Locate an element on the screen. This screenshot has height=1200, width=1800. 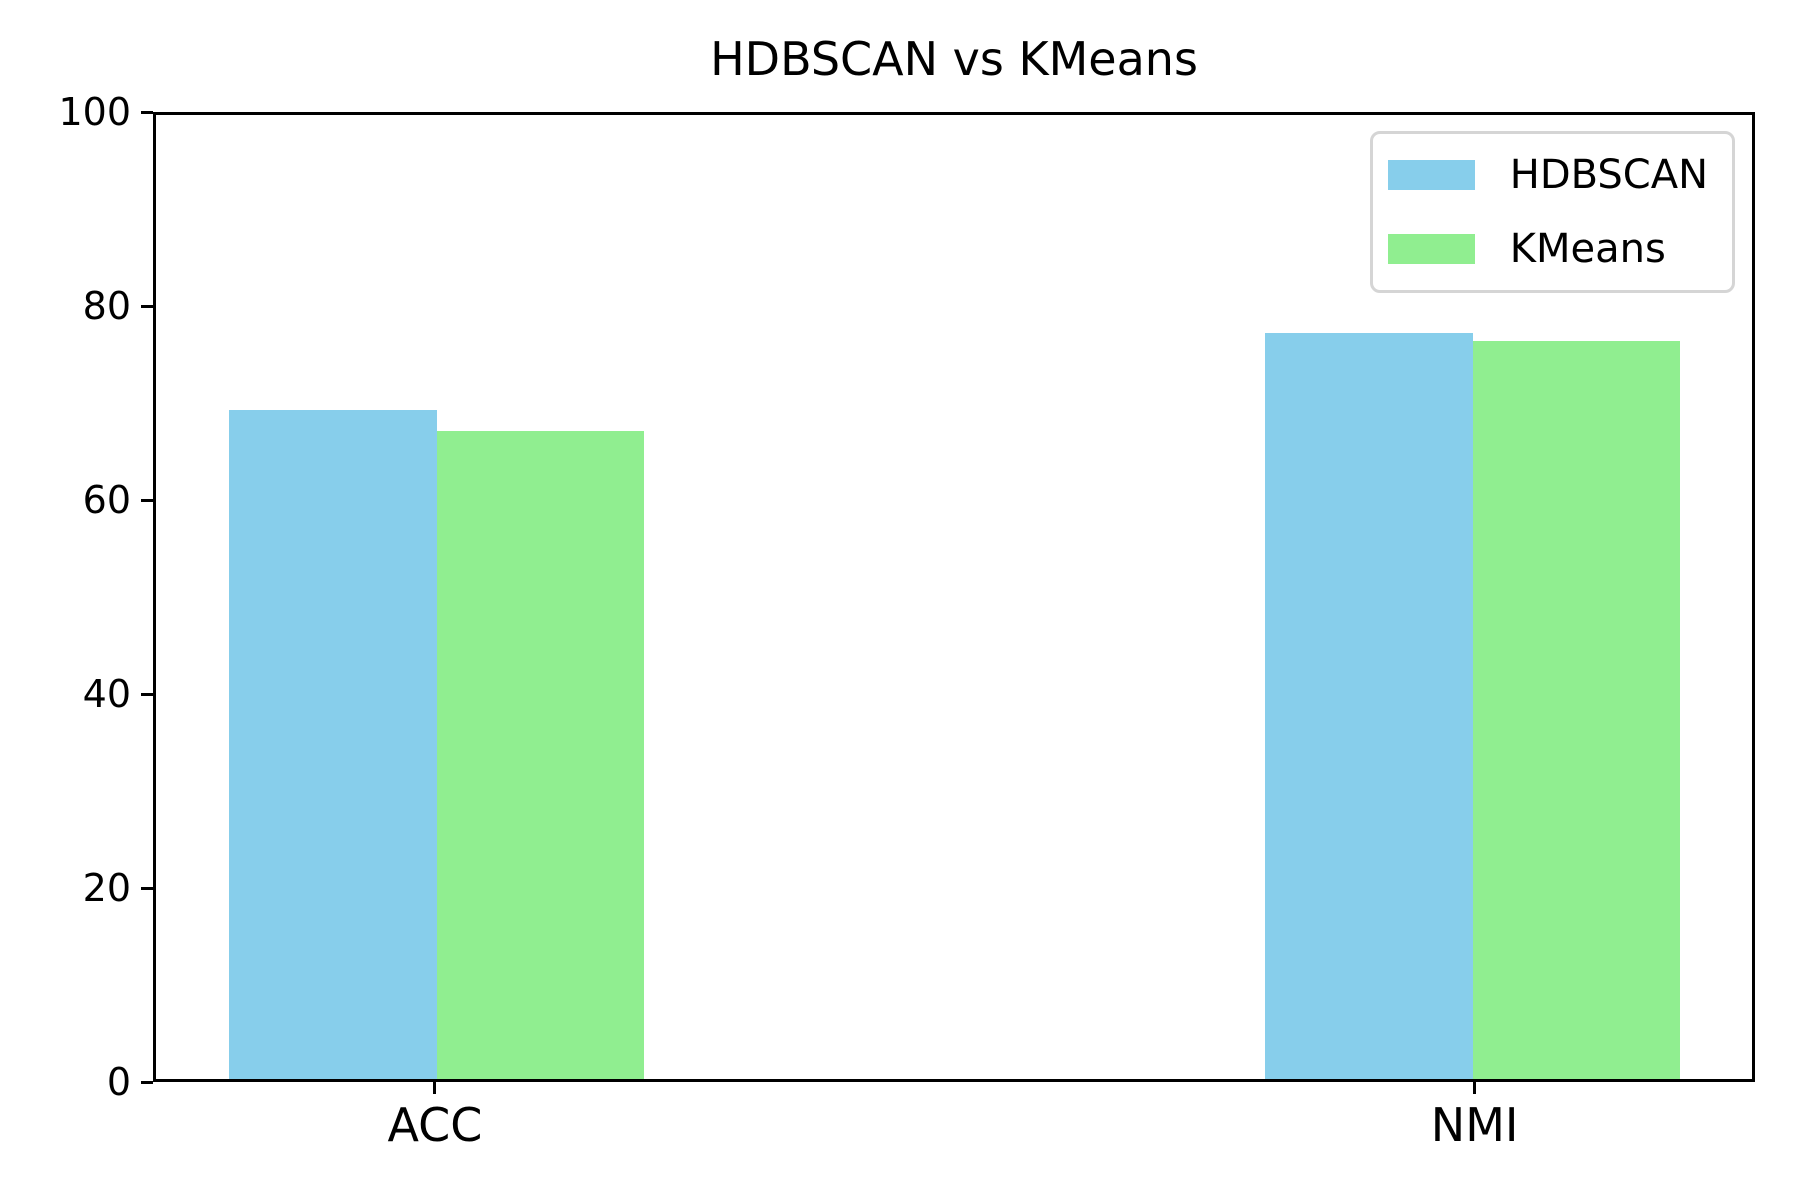
x-tick-label-nmi: NMI is located at coordinates (1474, 1125).